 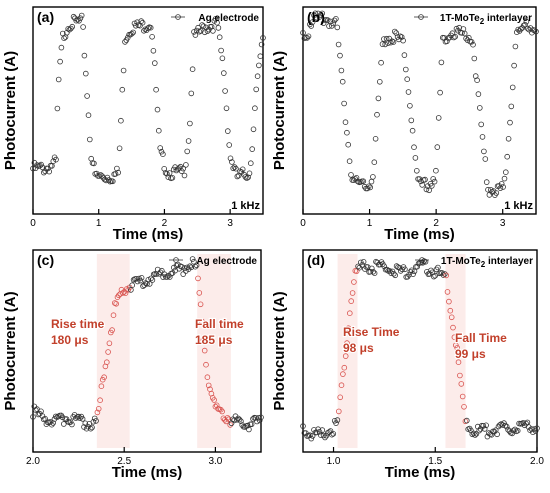 What do you see at coordinates (176, 260) in the screenshot?
I see `legend-swatch` at bounding box center [176, 260].